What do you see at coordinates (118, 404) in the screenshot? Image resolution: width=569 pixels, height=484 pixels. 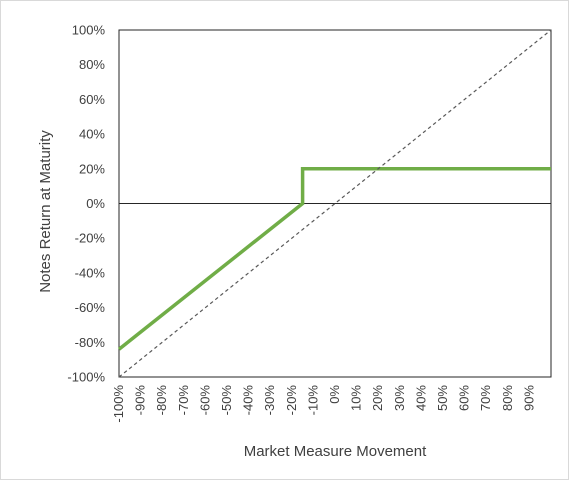 I see `x-tick-label: -100%` at bounding box center [118, 404].